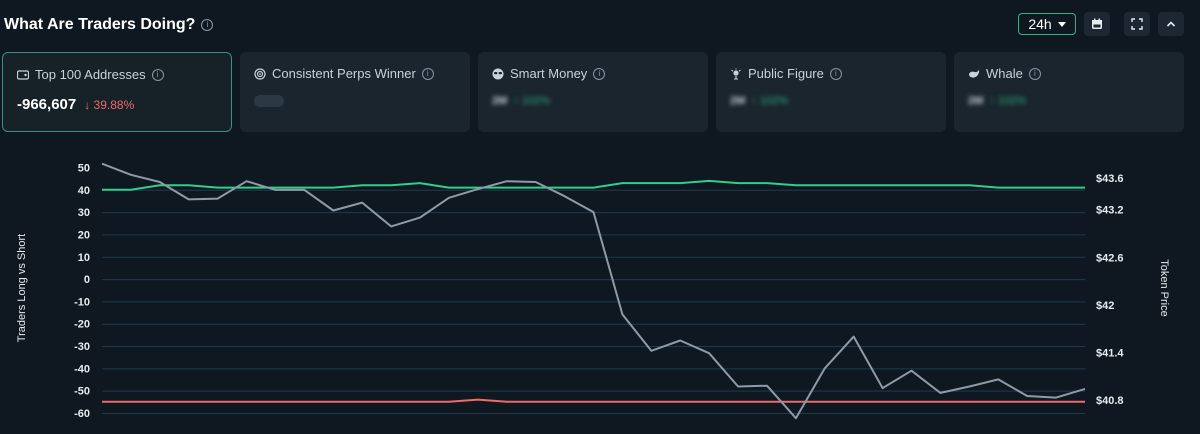 The height and width of the screenshot is (434, 1200). What do you see at coordinates (1040, 24) in the screenshot?
I see `timeframe-label: 24h` at bounding box center [1040, 24].